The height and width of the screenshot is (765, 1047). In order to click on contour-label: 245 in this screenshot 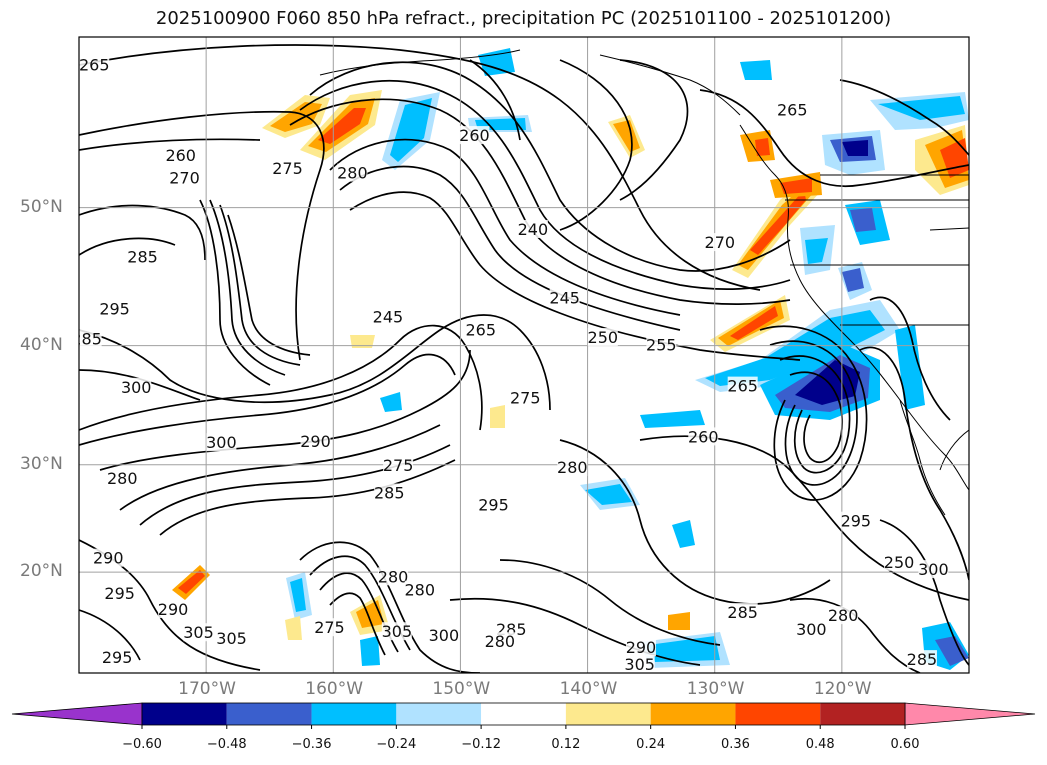, I will do `click(564, 298)`.